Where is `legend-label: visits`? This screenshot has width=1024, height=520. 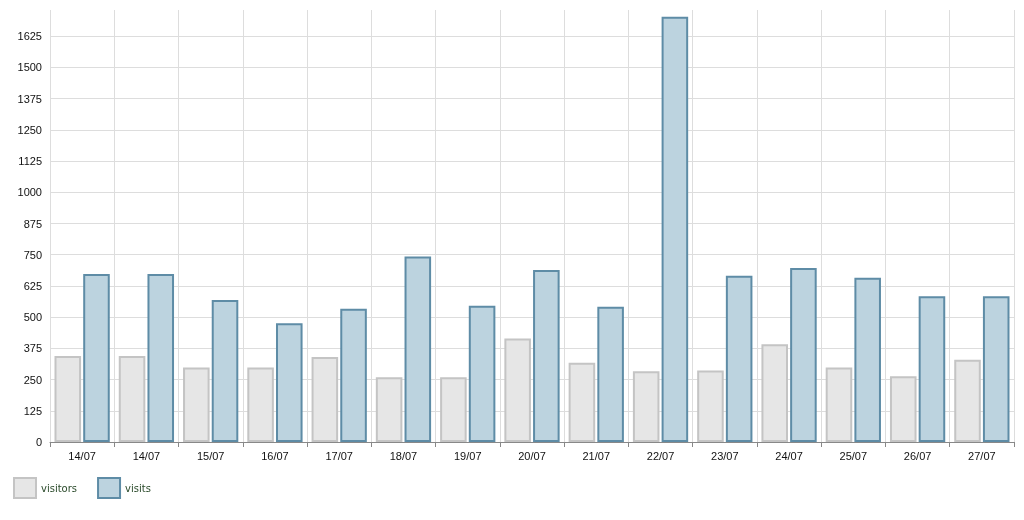
legend-label: visits is located at coordinates (138, 488).